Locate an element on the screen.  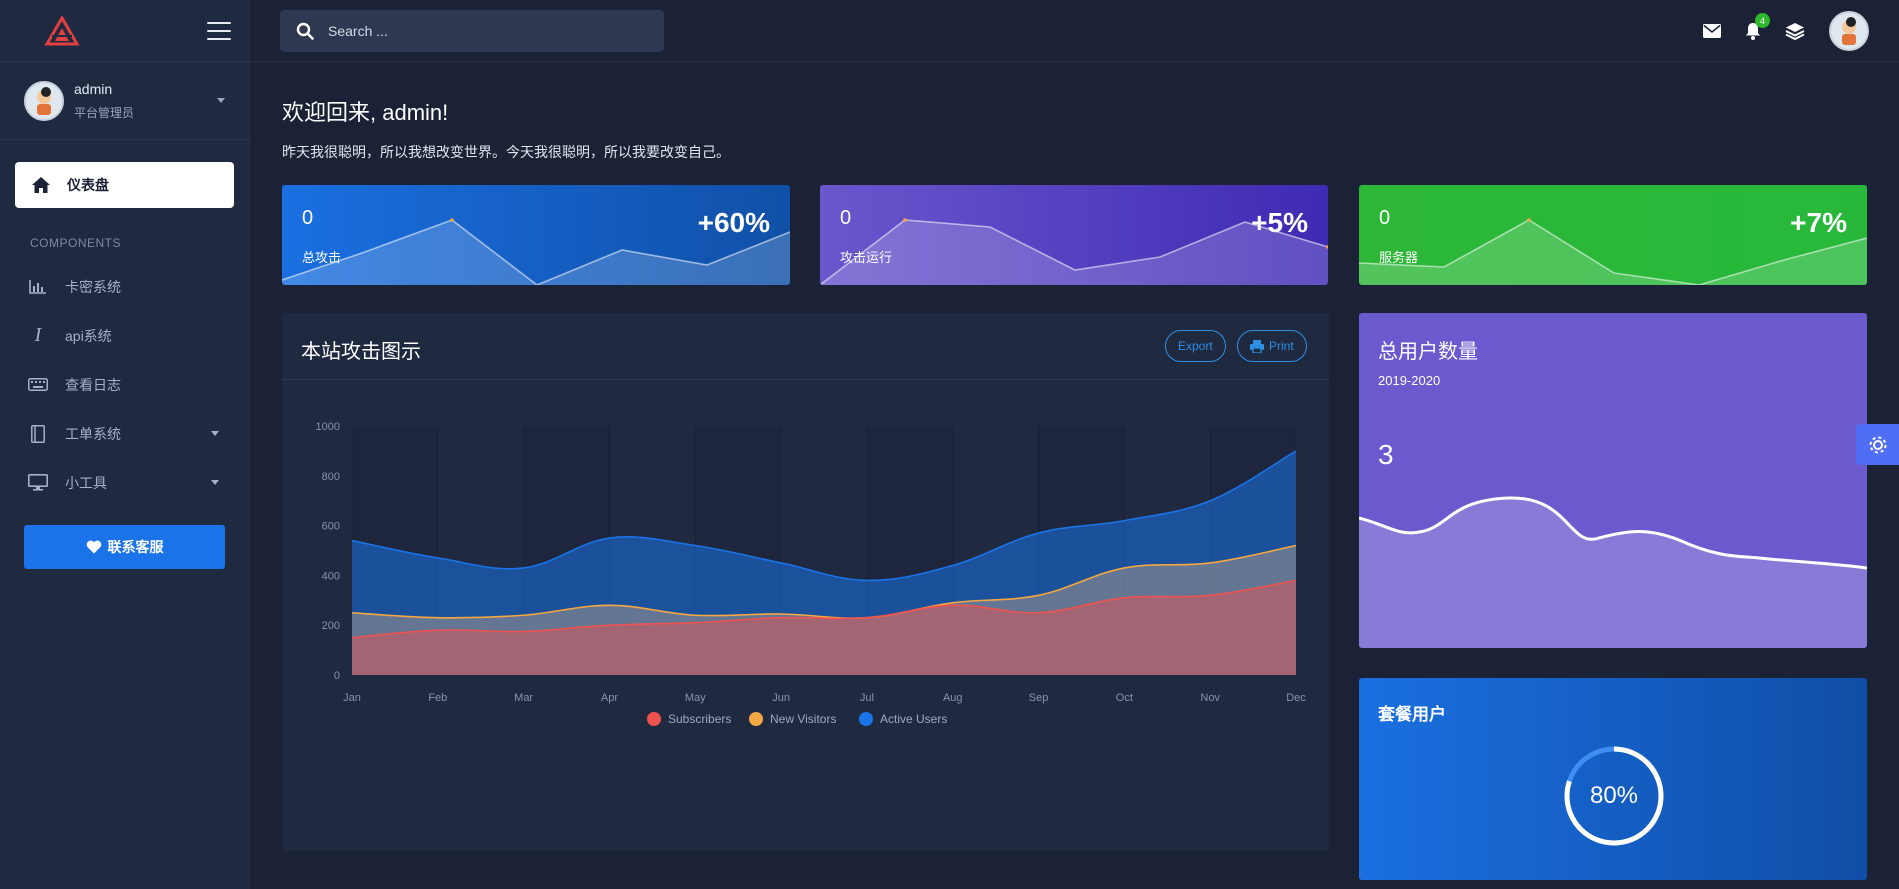
users-card-title: 总用户数量 is located at coordinates (1428, 352).